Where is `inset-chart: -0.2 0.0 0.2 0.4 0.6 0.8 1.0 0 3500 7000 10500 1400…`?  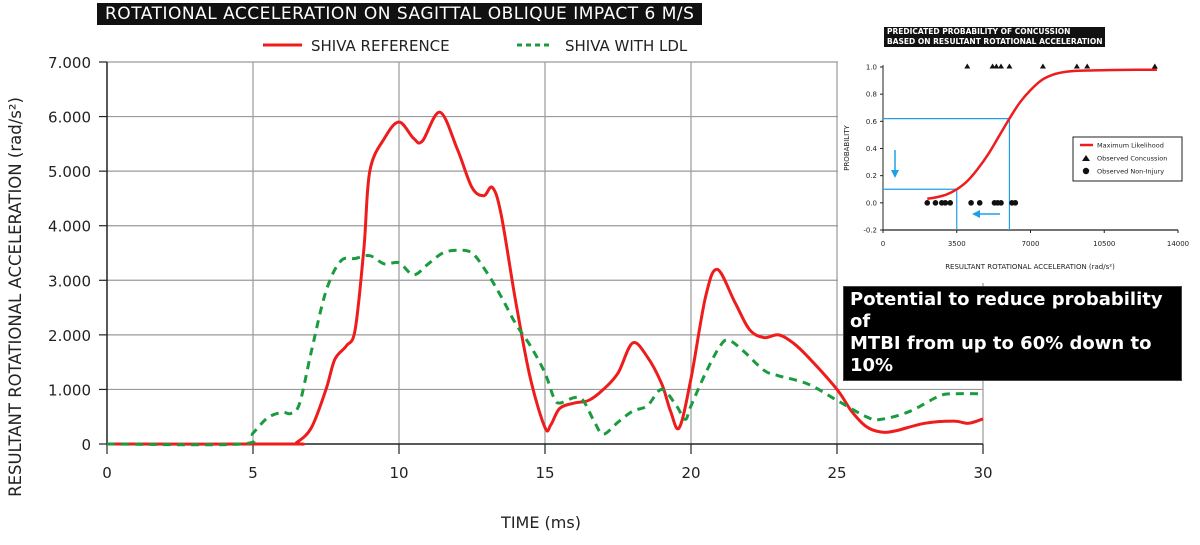 inset-chart: -0.2 0.0 0.2 0.4 0.6 0.8 1.0 0 3500 7000 10500 1400… is located at coordinates (1026, 155).